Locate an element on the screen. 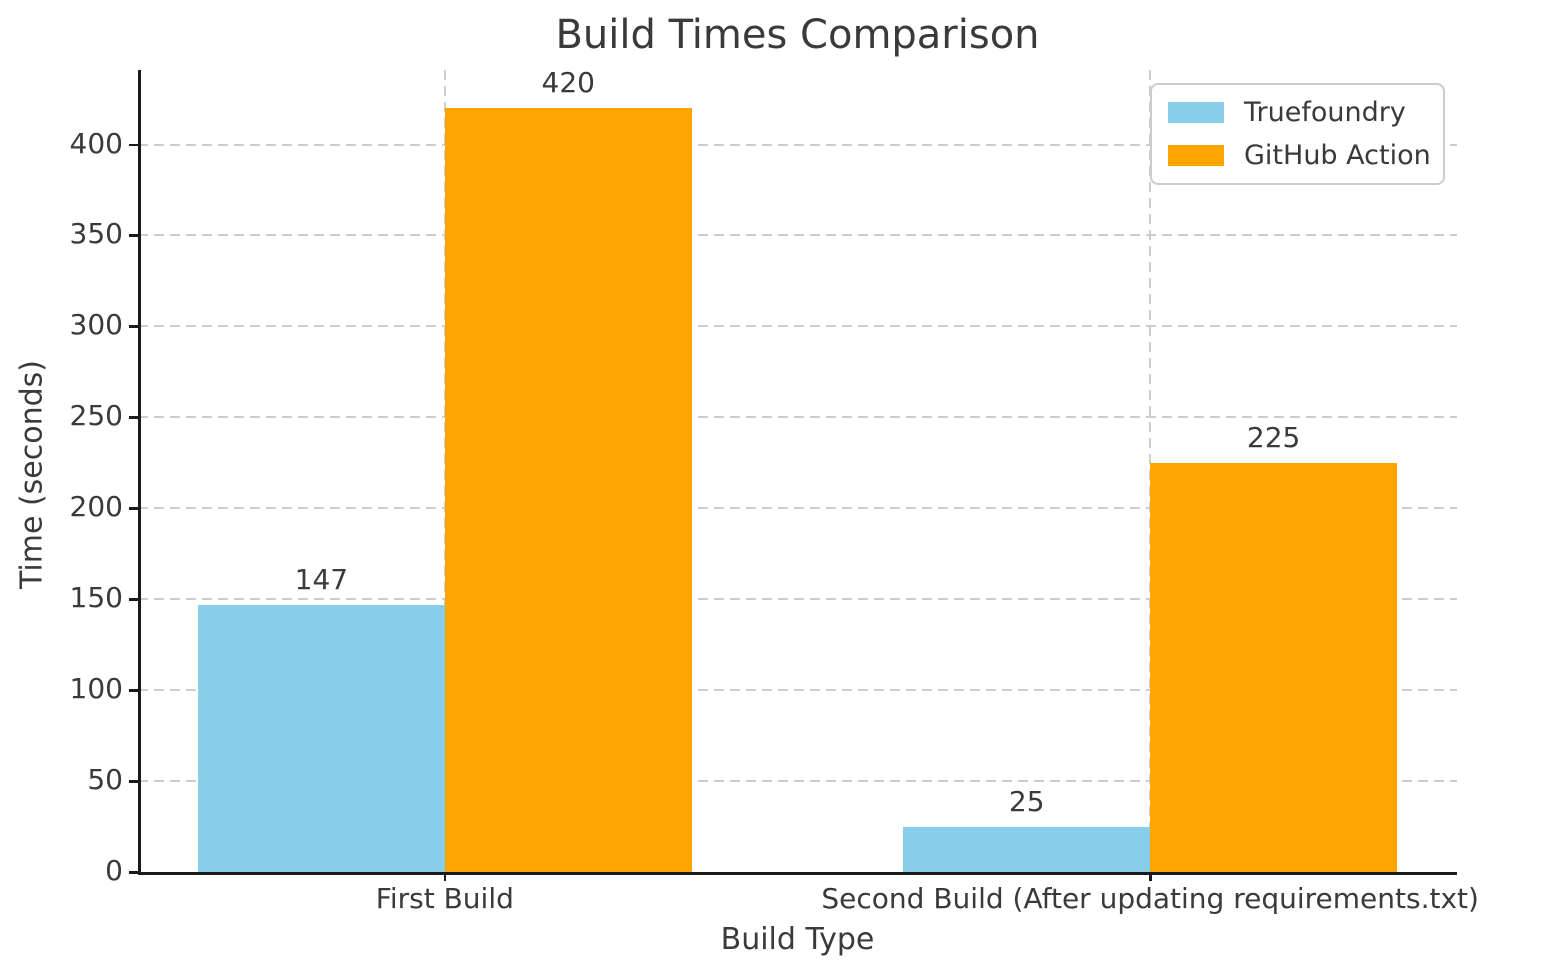 This screenshot has width=1561, height=980. x-axis-spine is located at coordinates (797, 873).